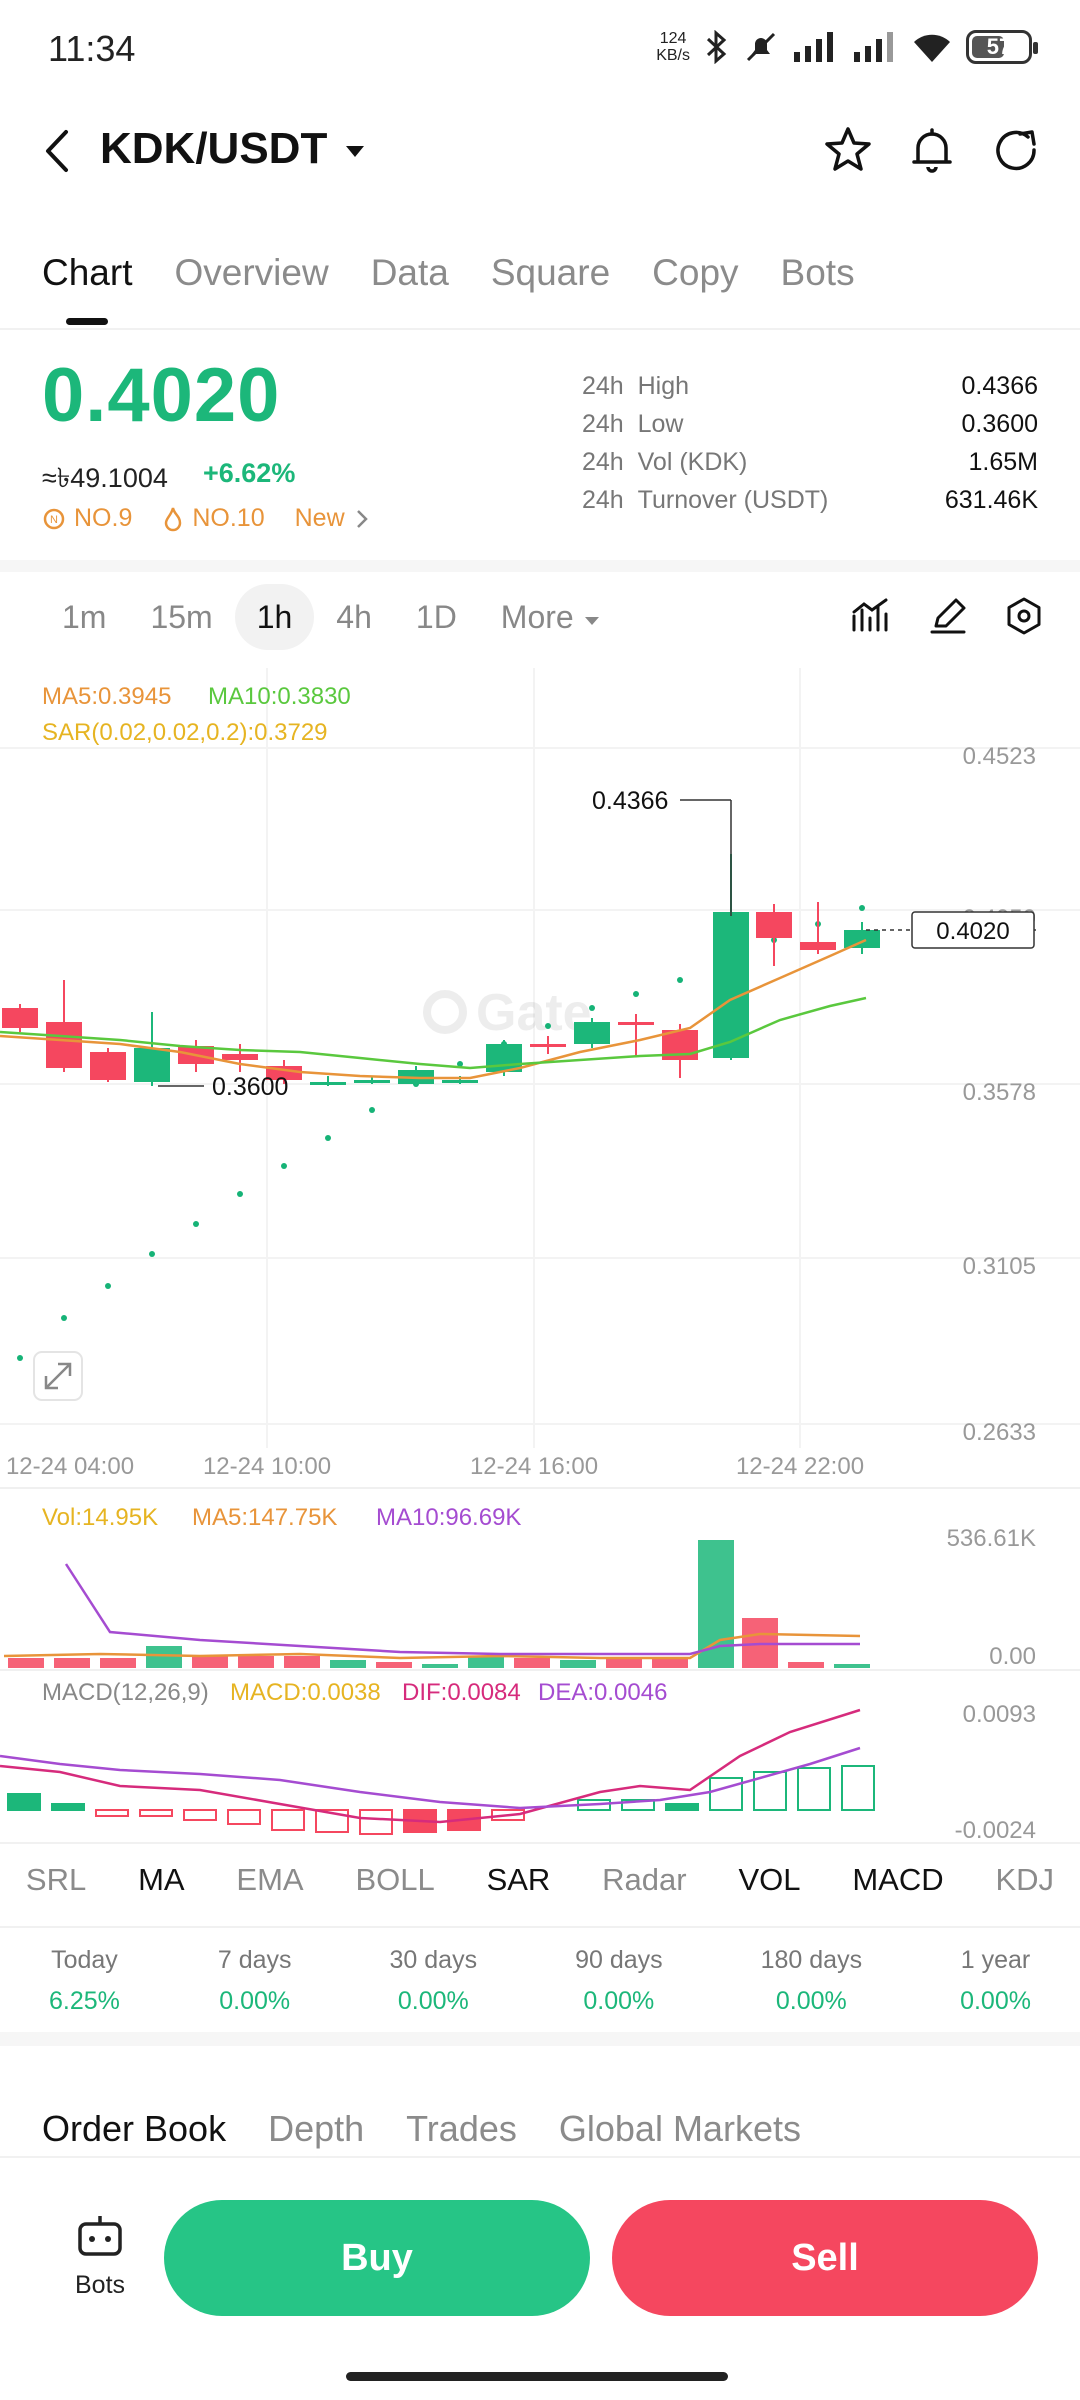 The image size is (1080, 2400). What do you see at coordinates (54, 520) in the screenshot?
I see `svg-text: N` at bounding box center [54, 520].